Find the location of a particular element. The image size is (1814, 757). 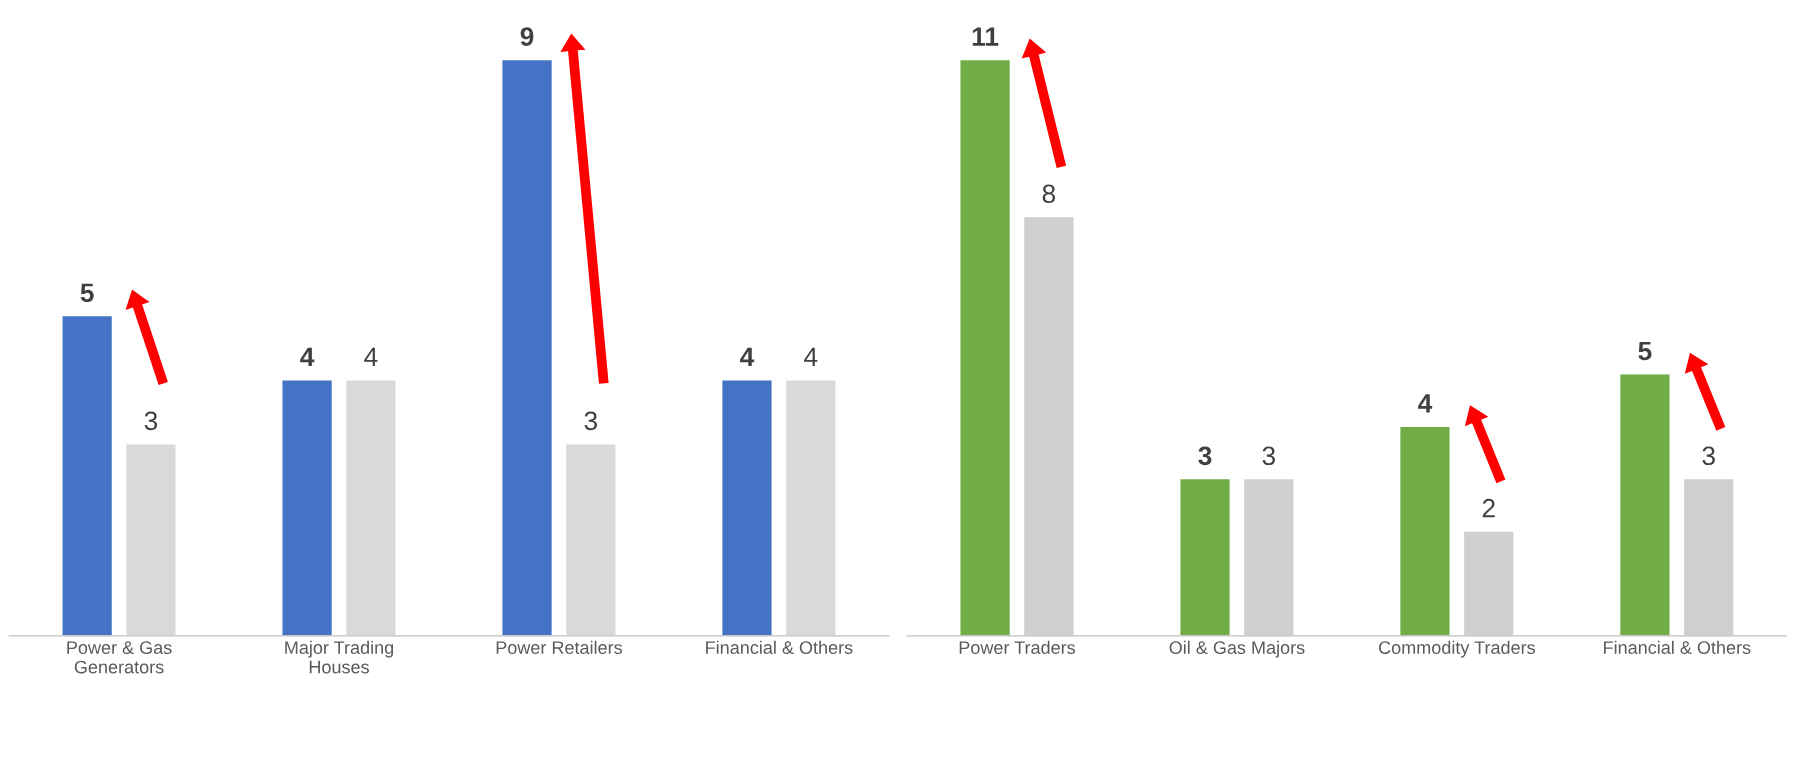

x-tick-label: Commodity Traders is located at coordinates (1457, 649).